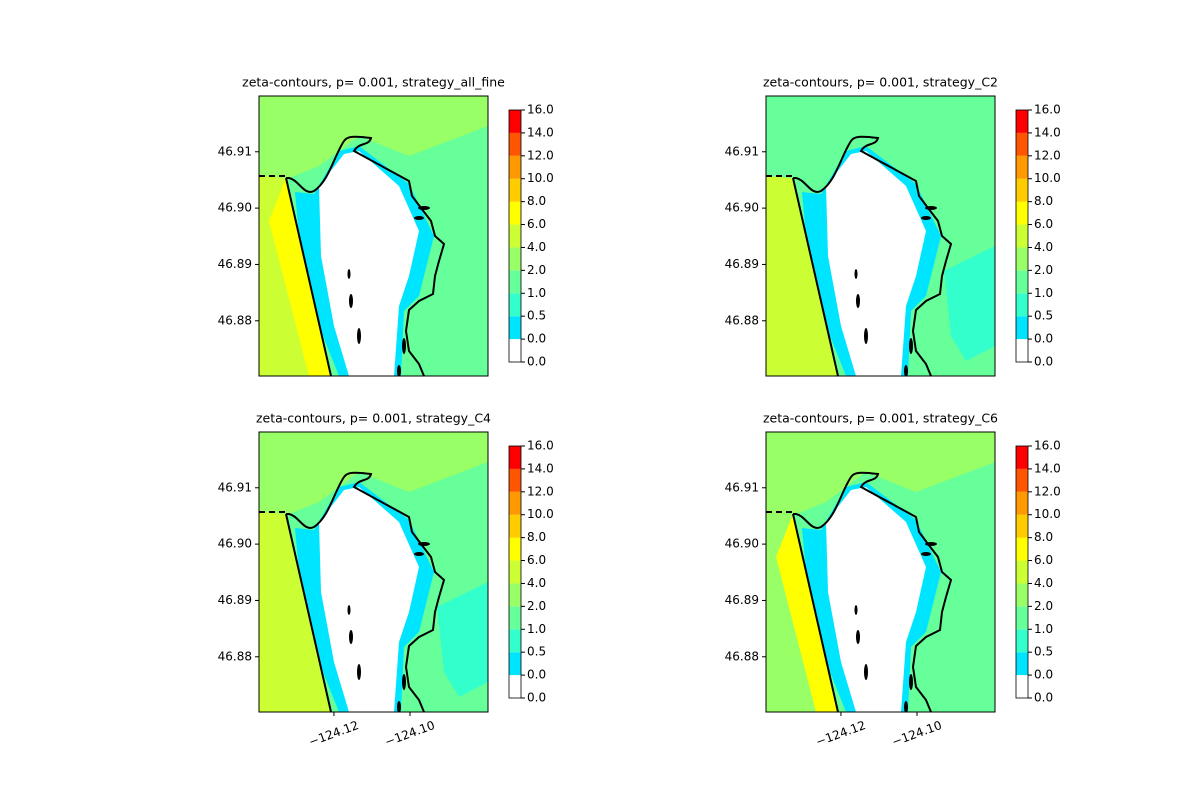 The height and width of the screenshot is (800, 1200). I want to click on colorbar-tick-label: 0.5, so click(1043, 316).